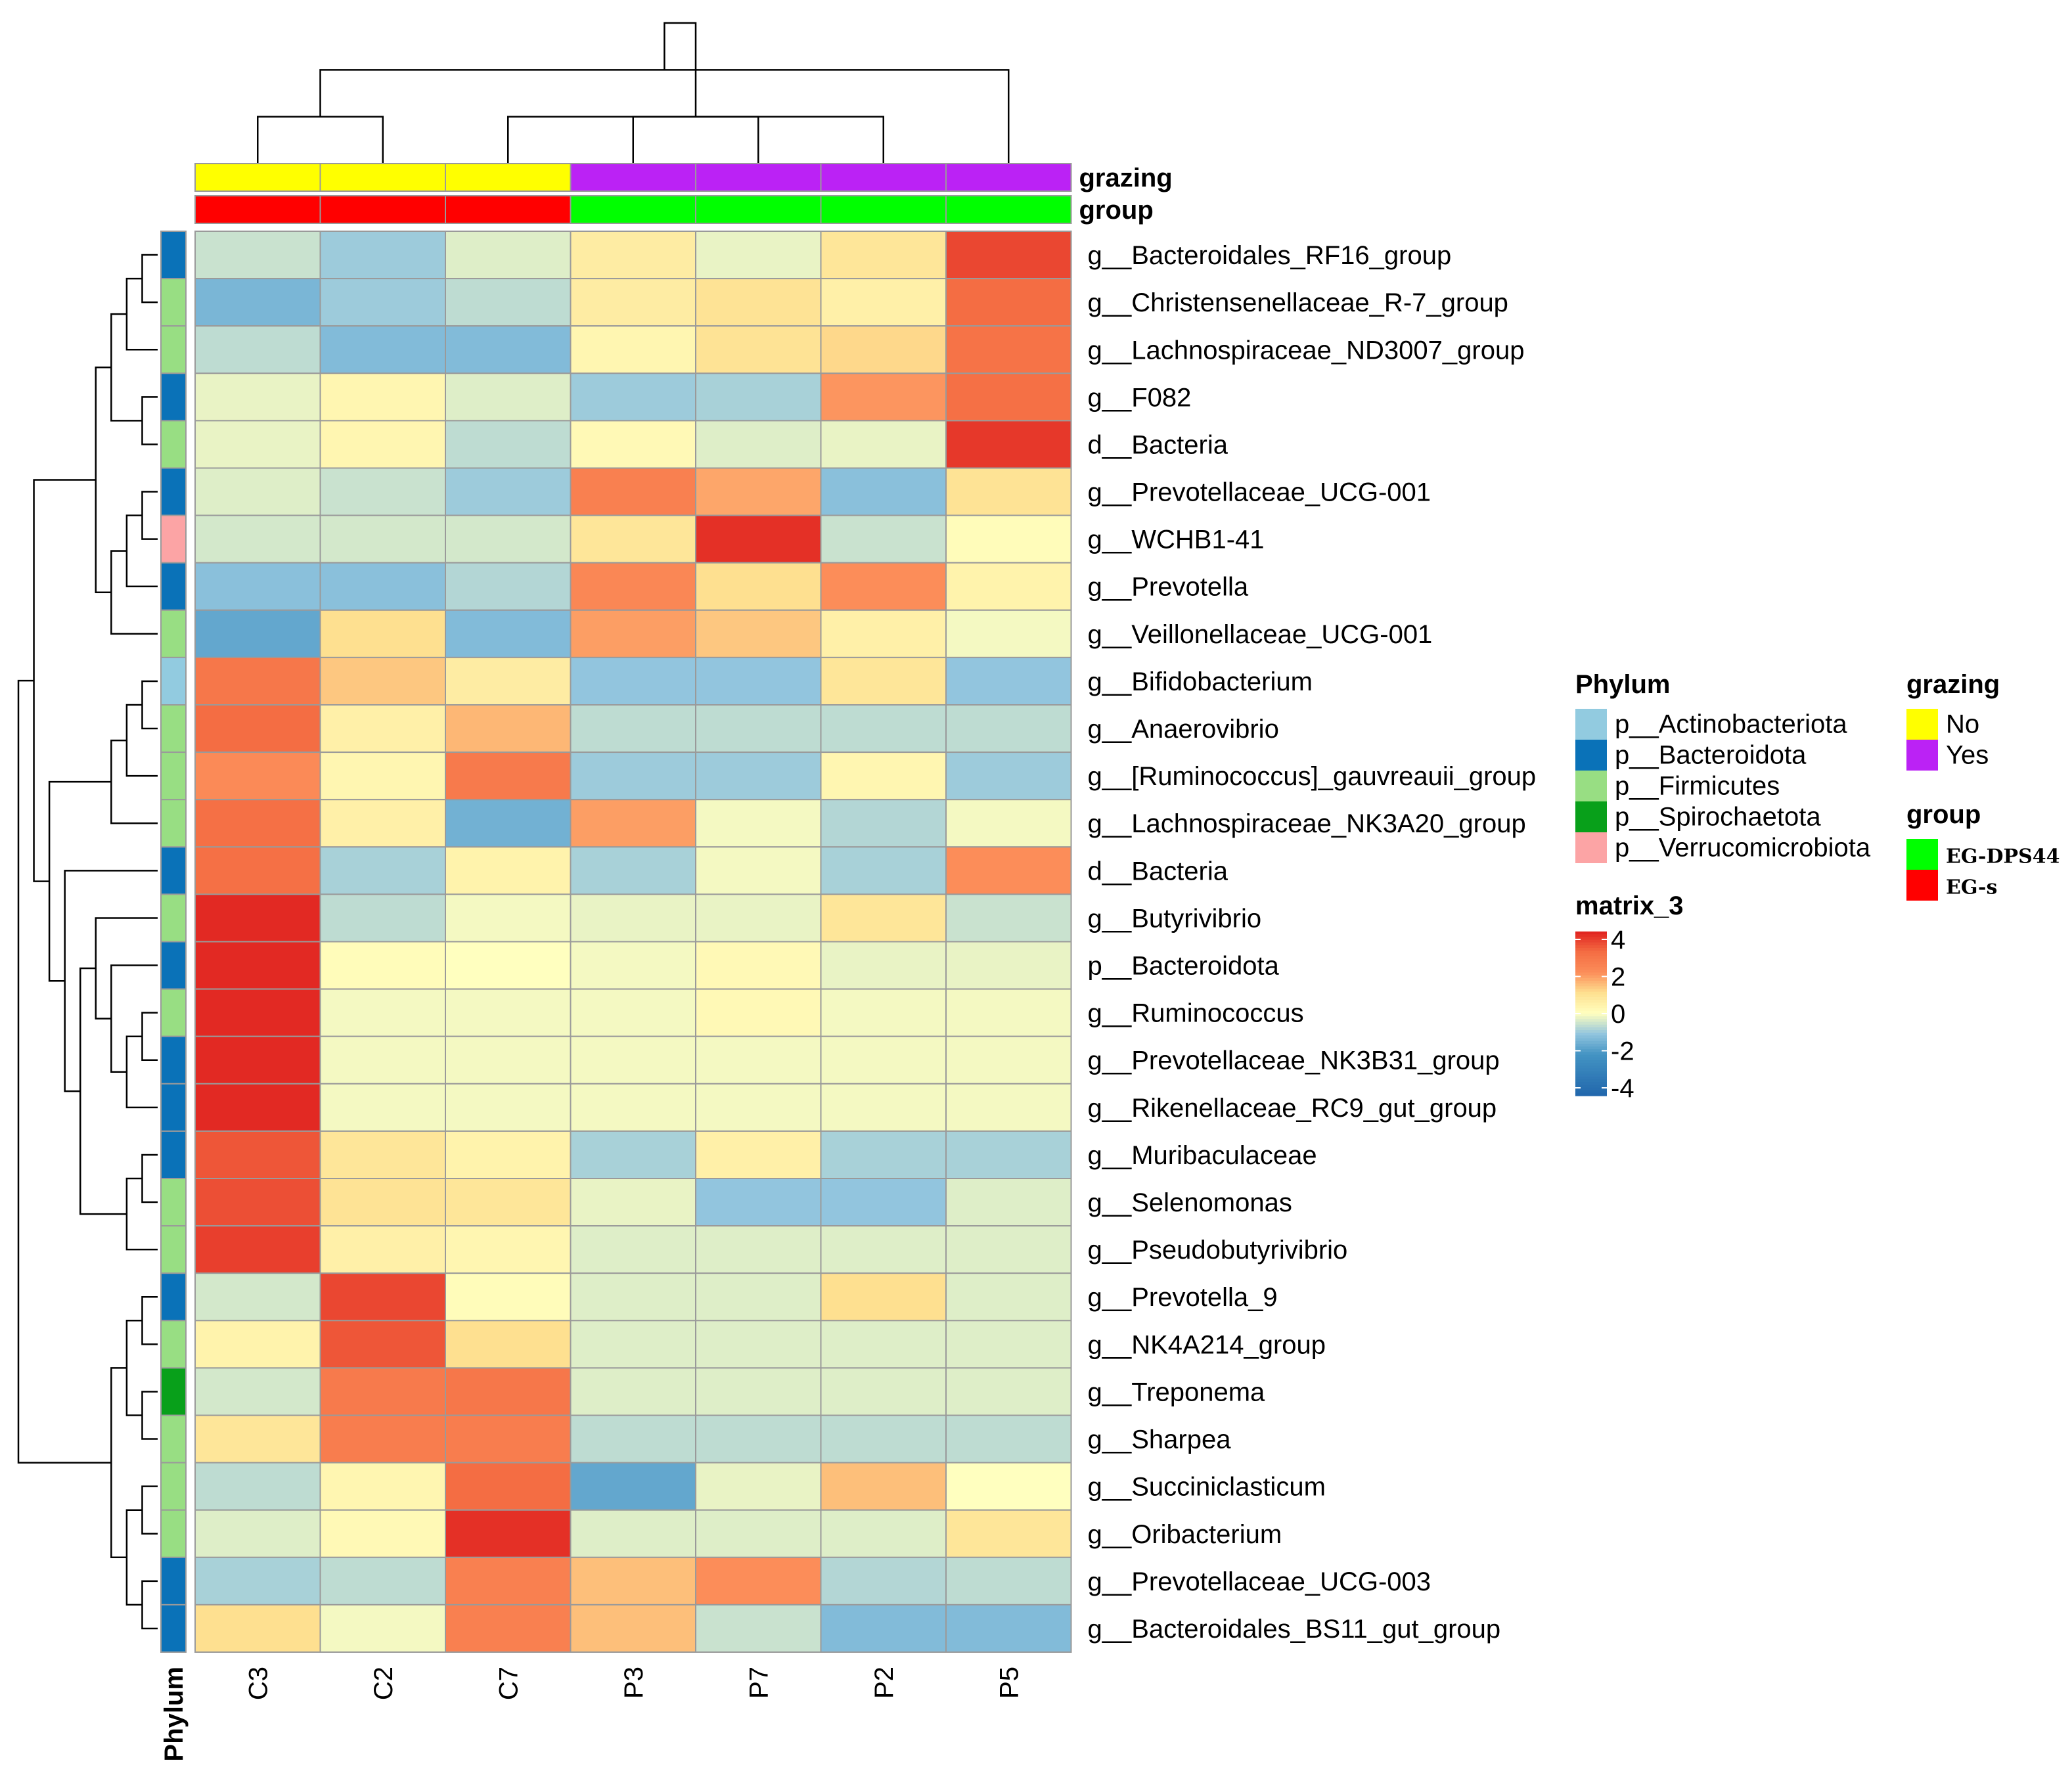  What do you see at coordinates (1623, 684) in the screenshot?
I see `phylum-legend-title: Phylum` at bounding box center [1623, 684].